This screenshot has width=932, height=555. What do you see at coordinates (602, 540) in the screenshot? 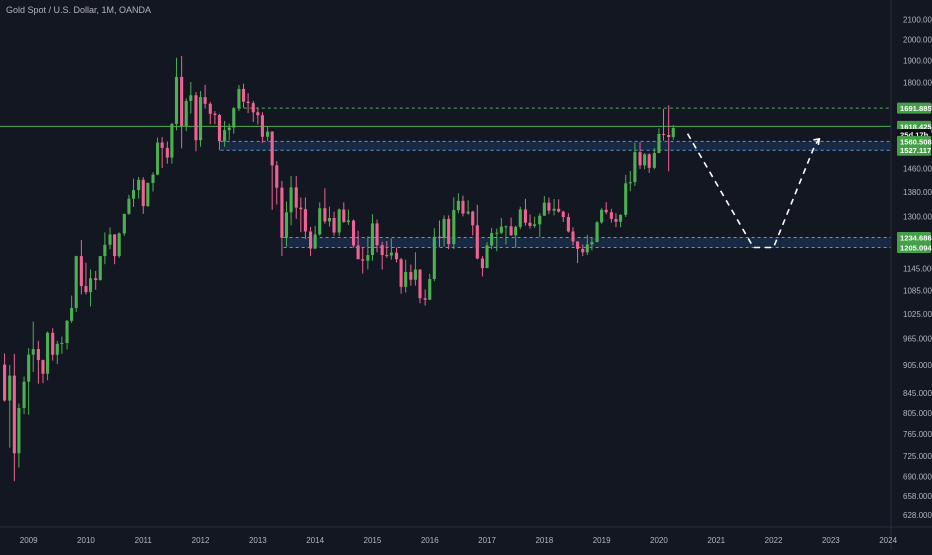
I see `x-tick-label: 2019` at bounding box center [602, 540].